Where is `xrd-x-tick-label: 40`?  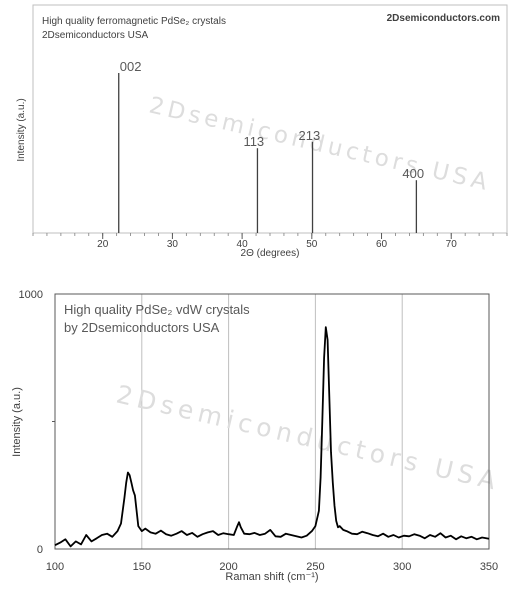 xrd-x-tick-label: 40 is located at coordinates (243, 244).